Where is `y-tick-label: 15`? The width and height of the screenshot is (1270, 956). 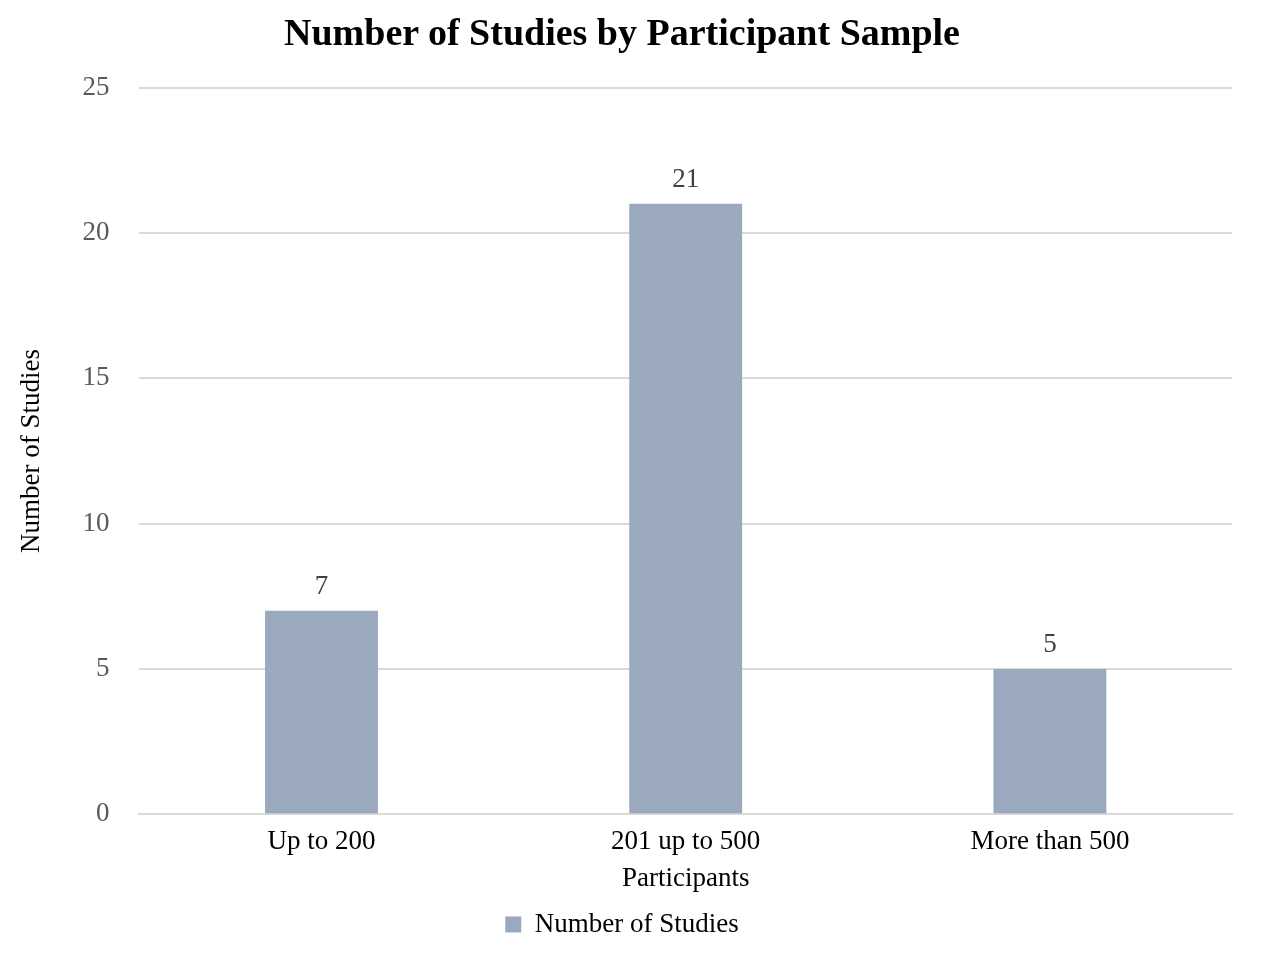
y-tick-label: 15 is located at coordinates (96, 376).